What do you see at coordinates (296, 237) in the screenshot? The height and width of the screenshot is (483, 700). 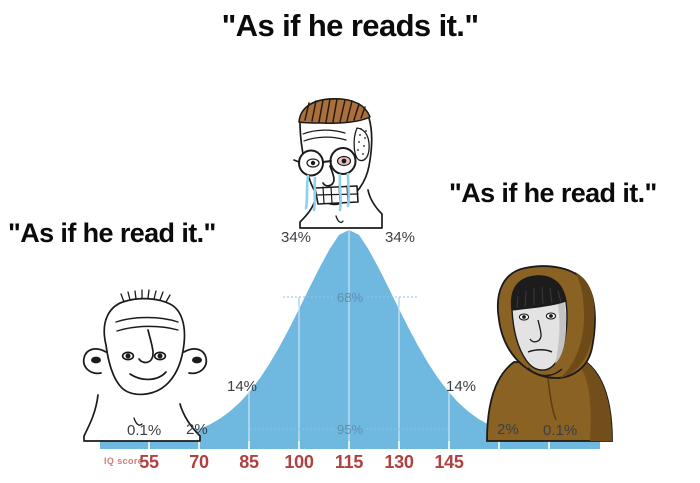 I see `percent-label-left-3: 34%` at bounding box center [296, 237].